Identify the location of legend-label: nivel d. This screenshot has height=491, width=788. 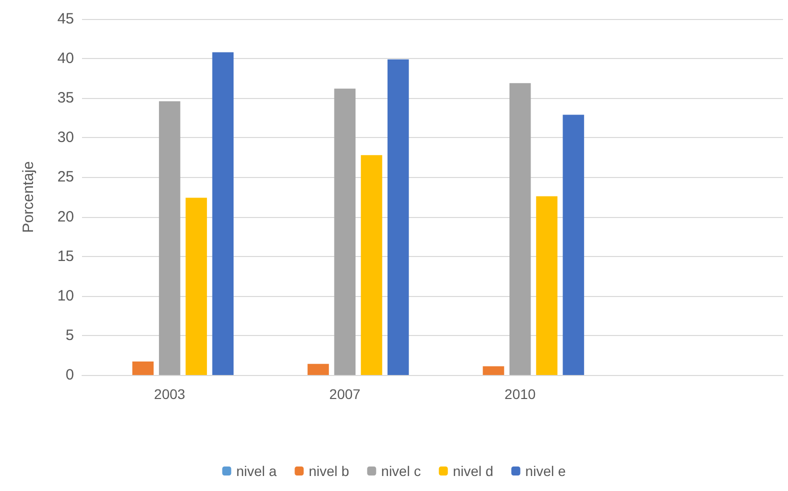
(473, 471).